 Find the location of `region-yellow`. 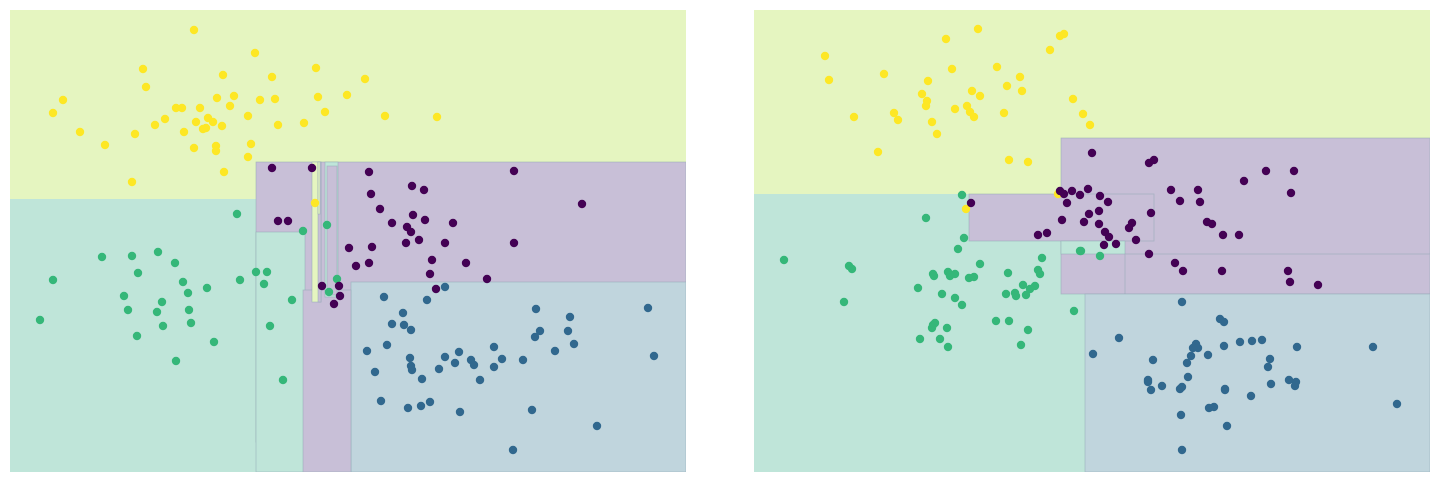

region-yellow is located at coordinates (319, 188).